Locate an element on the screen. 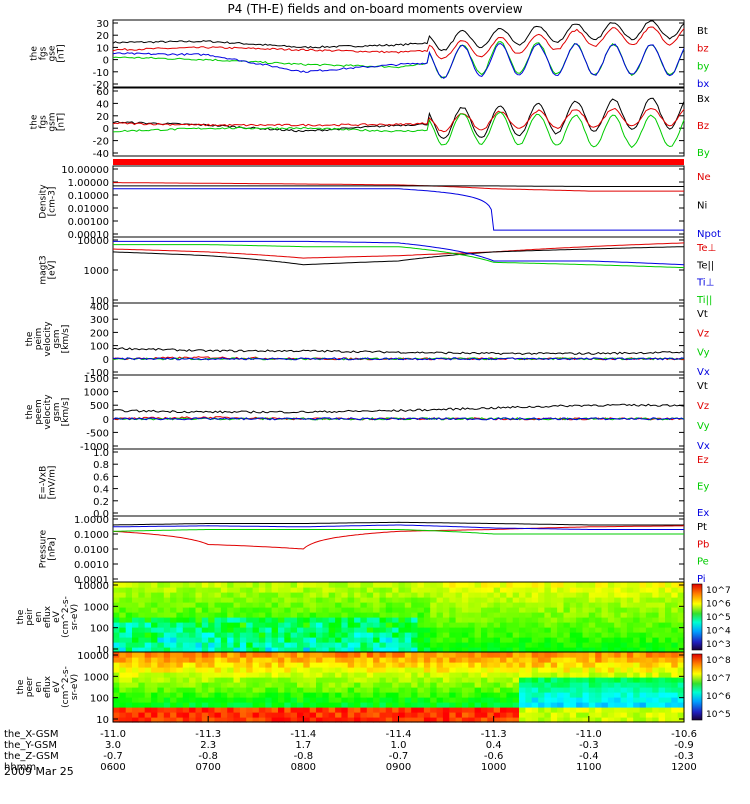 The width and height of the screenshot is (750, 804). footer-value: -0.3 is located at coordinates (684, 756).